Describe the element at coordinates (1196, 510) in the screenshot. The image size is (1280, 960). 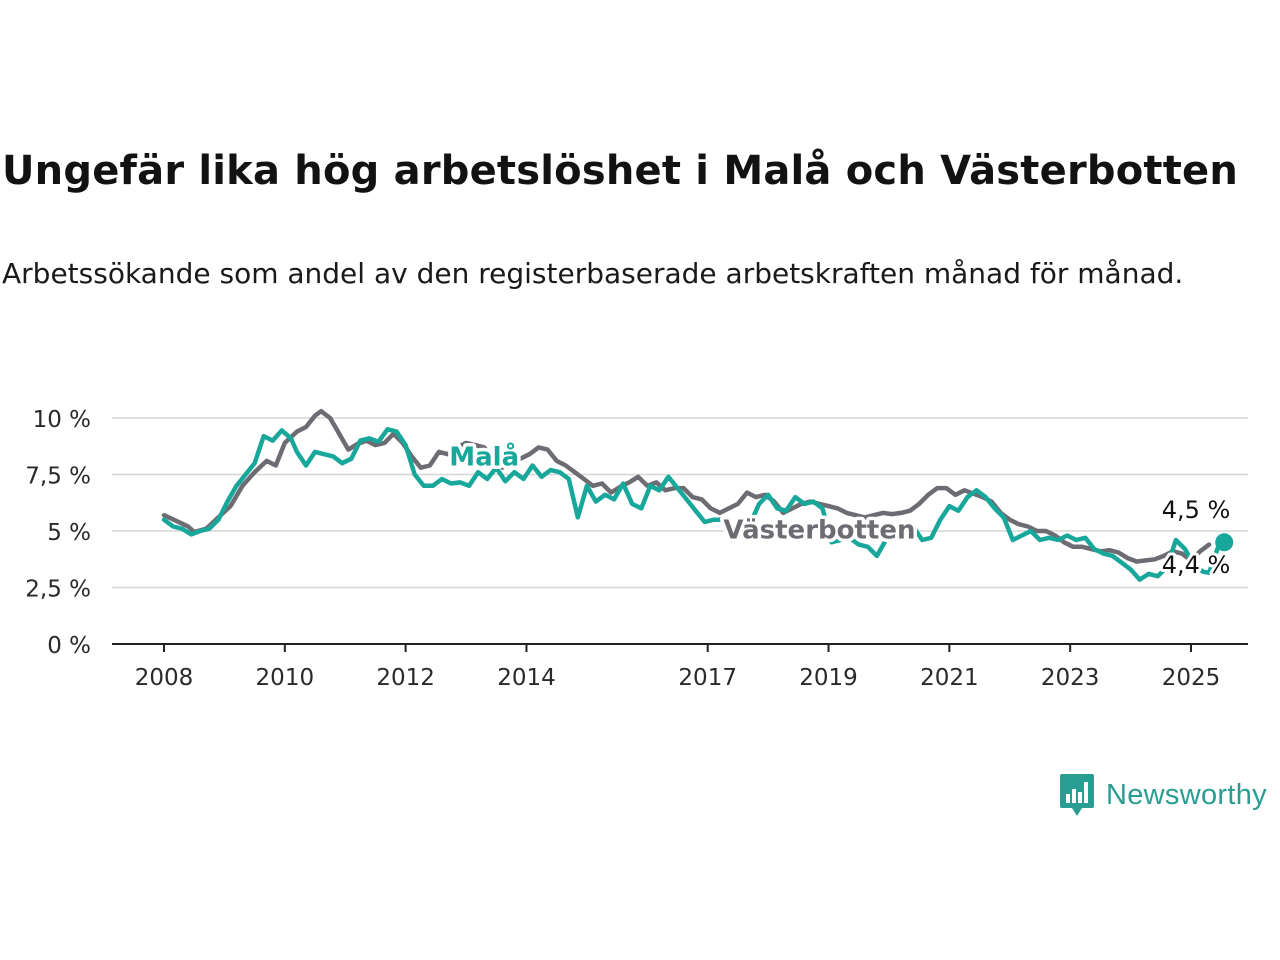
I see `end-value-label: 4,5 %` at that location.